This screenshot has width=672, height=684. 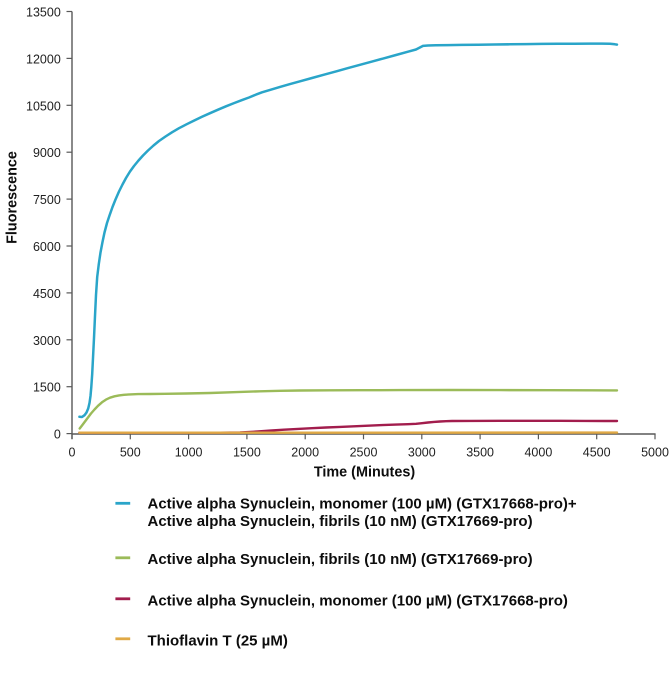 I want to click on svg-text: 12000, so click(x=43, y=59).